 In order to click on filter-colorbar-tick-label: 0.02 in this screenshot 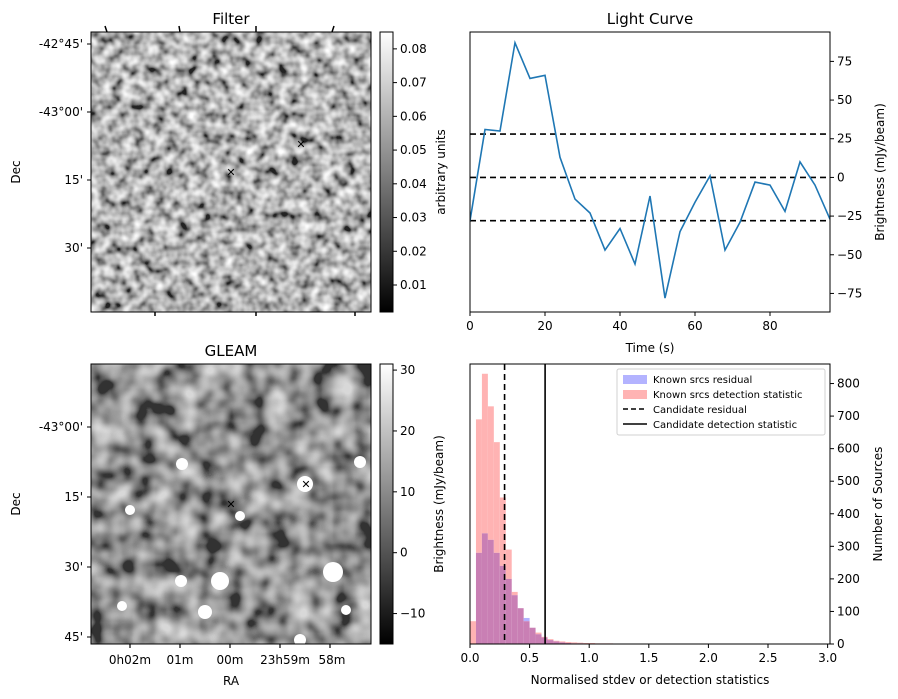, I will do `click(413, 251)`.